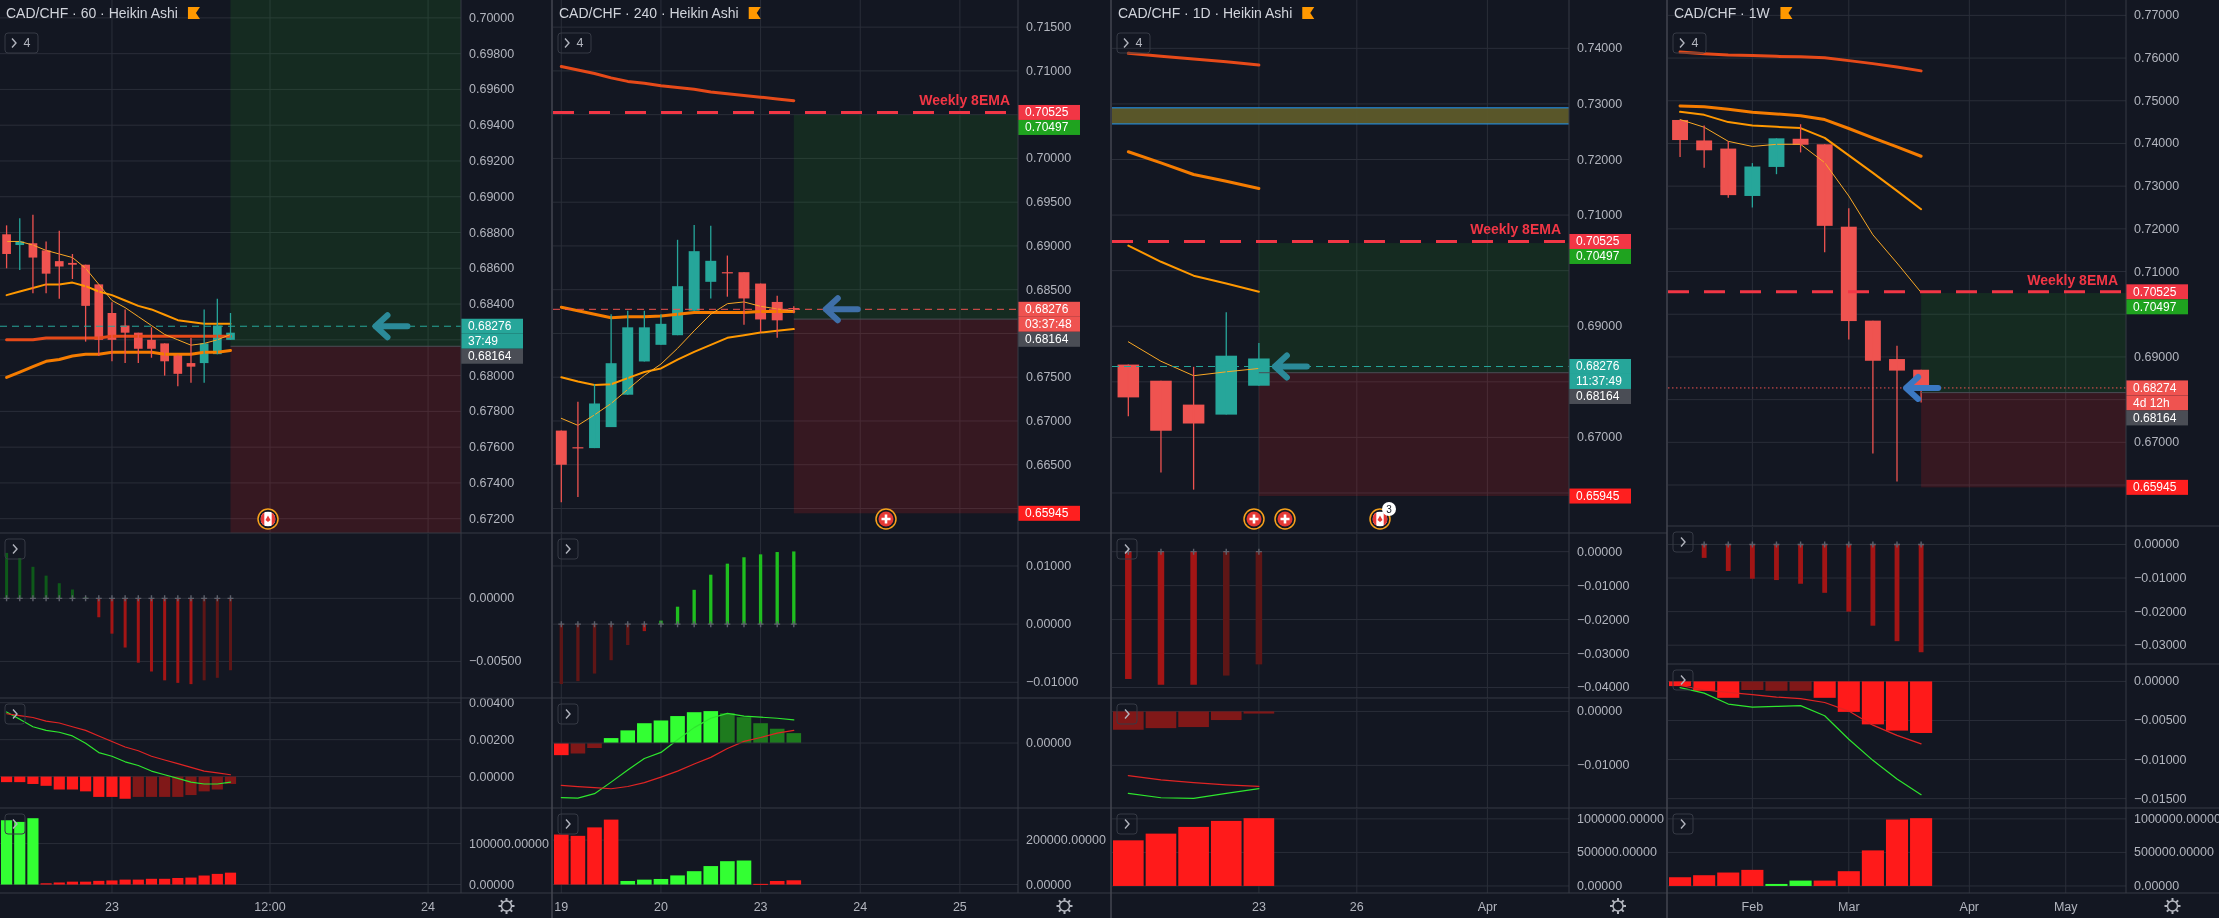 This screenshot has height=918, width=2219. Describe the element at coordinates (1066, 840) in the screenshot. I see `y-tick-label: 200000.00000` at that location.